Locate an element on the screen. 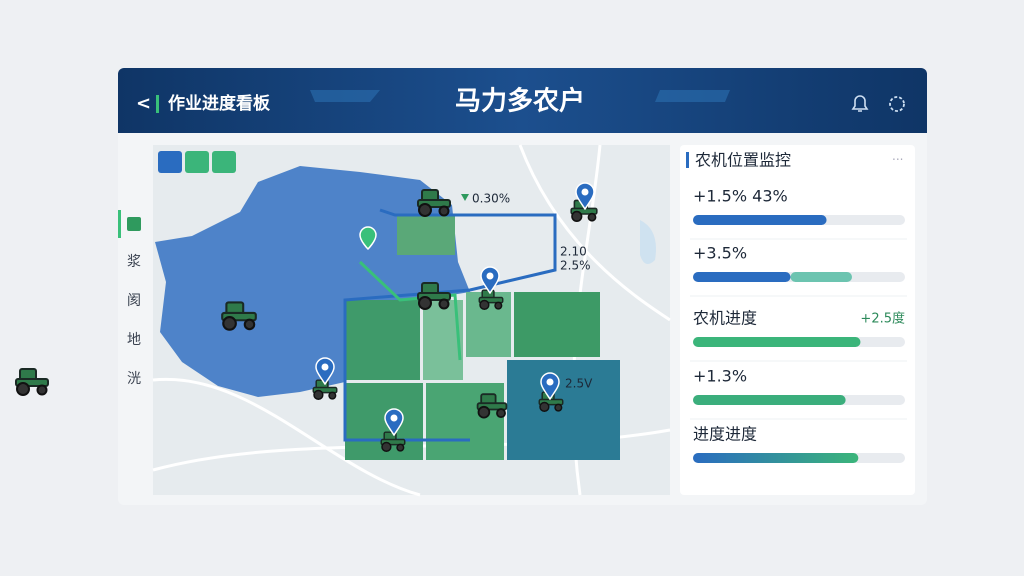 The width and height of the screenshot is (1024, 576). nav-item: 地 is located at coordinates (134, 340).